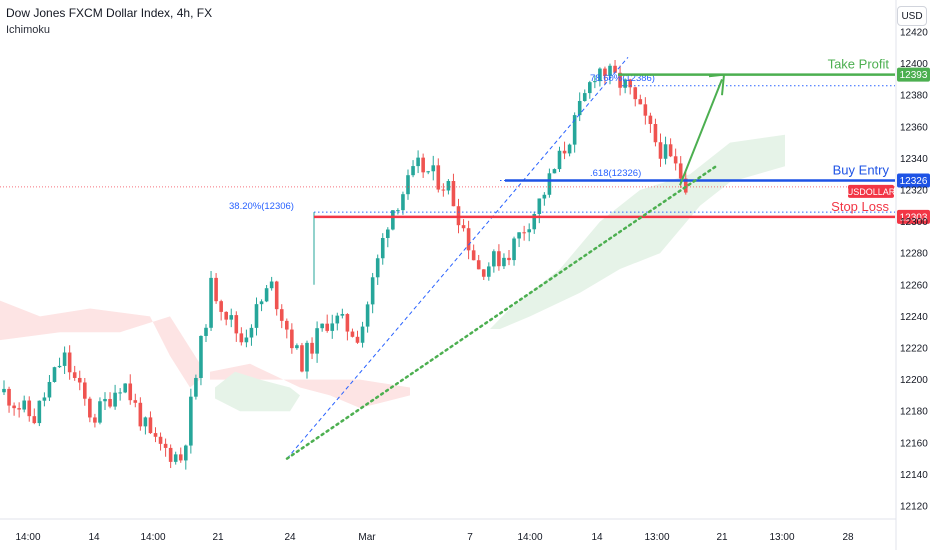 This screenshot has height=550, width=932. I want to click on price-tick: 12200, so click(914, 380).